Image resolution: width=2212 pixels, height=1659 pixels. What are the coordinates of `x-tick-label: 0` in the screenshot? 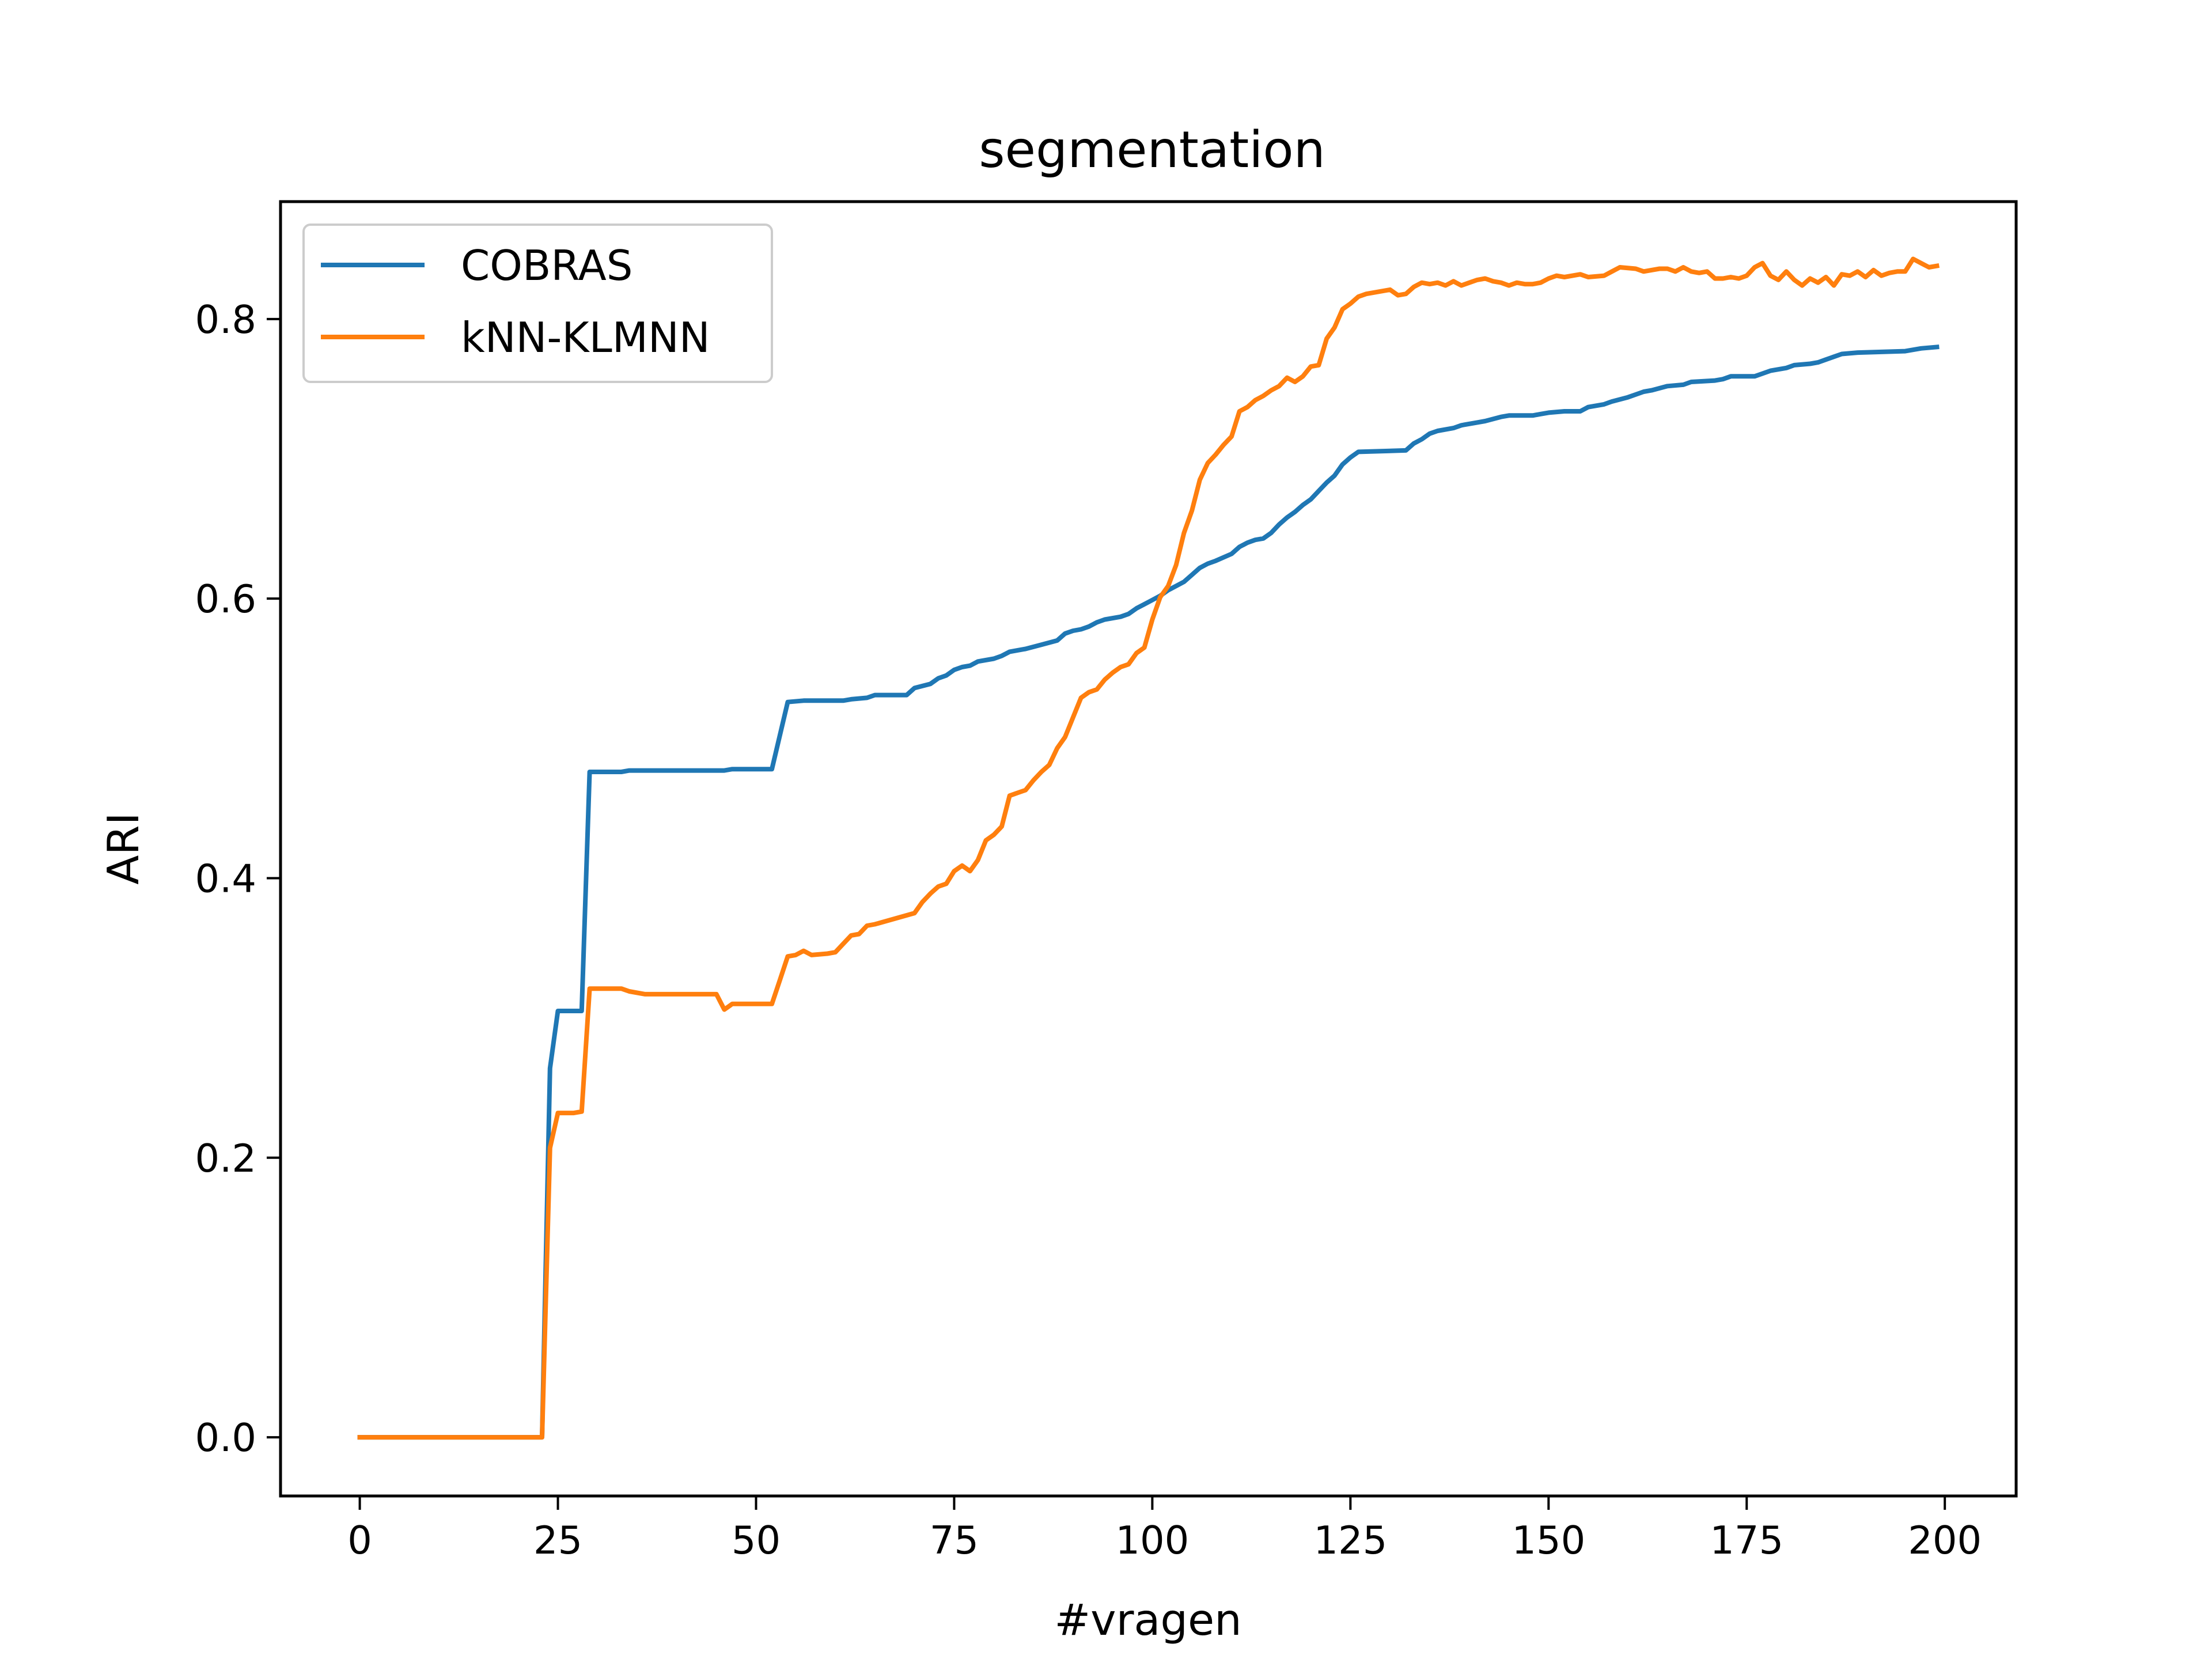 It's located at (359, 1540).